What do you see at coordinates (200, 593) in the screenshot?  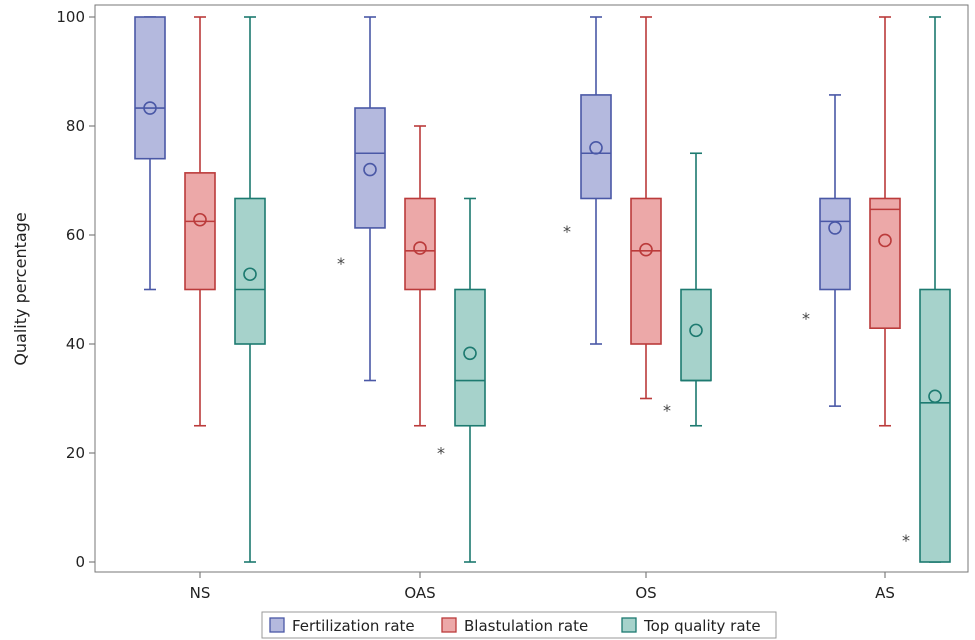 I see `x-tick-label: NS` at bounding box center [200, 593].